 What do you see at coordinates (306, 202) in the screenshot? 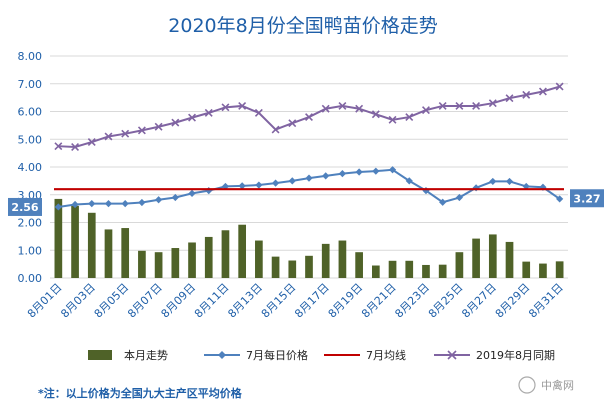
I see `data-callouts: 2.56 3.27` at bounding box center [306, 202].